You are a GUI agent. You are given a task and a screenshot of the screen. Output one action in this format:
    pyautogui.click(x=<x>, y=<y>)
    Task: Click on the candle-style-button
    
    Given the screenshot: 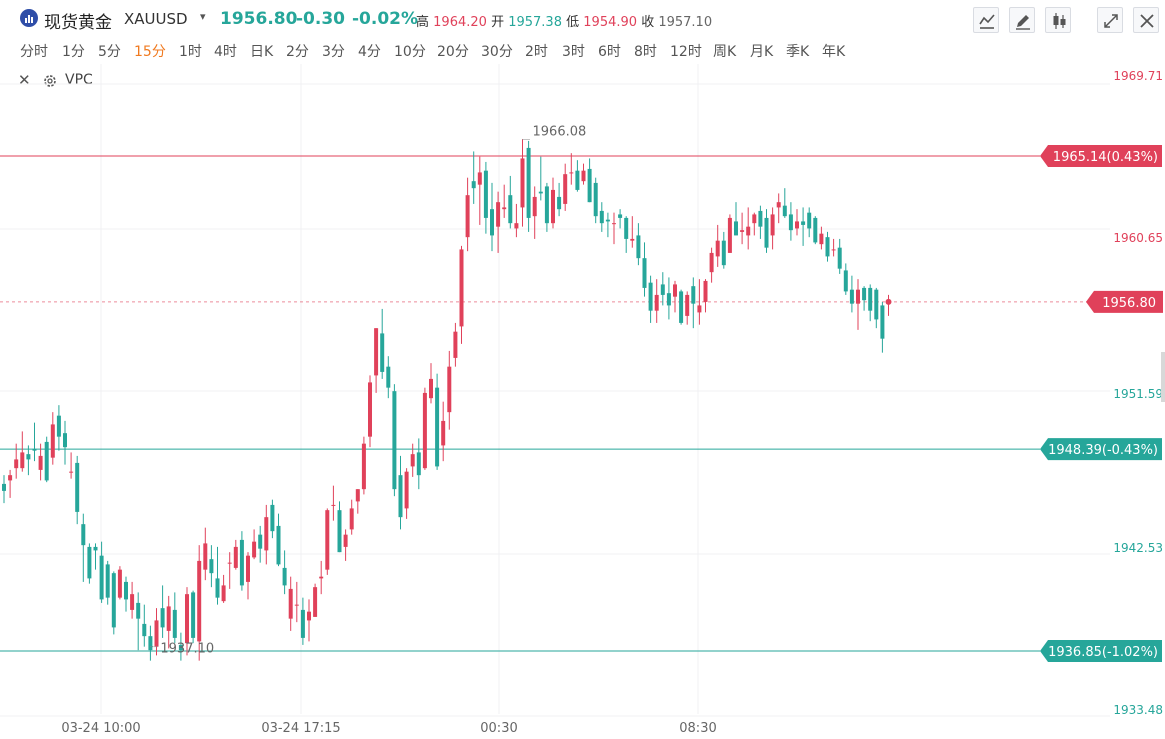 What is the action you would take?
    pyautogui.click(x=1058, y=20)
    